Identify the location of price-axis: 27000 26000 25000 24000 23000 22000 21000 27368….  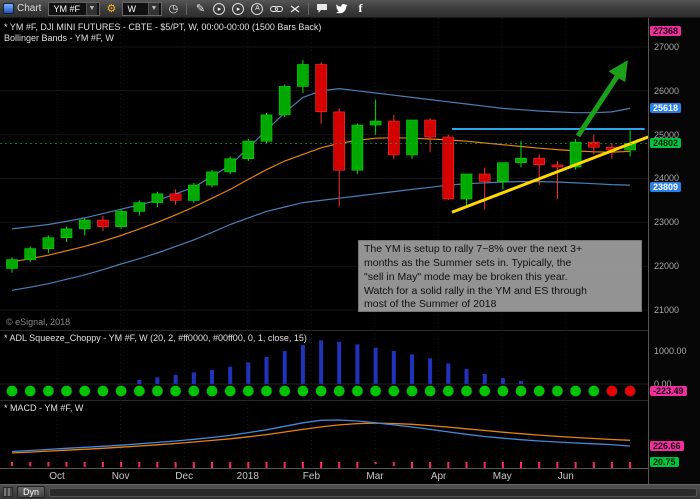
(674, 251).